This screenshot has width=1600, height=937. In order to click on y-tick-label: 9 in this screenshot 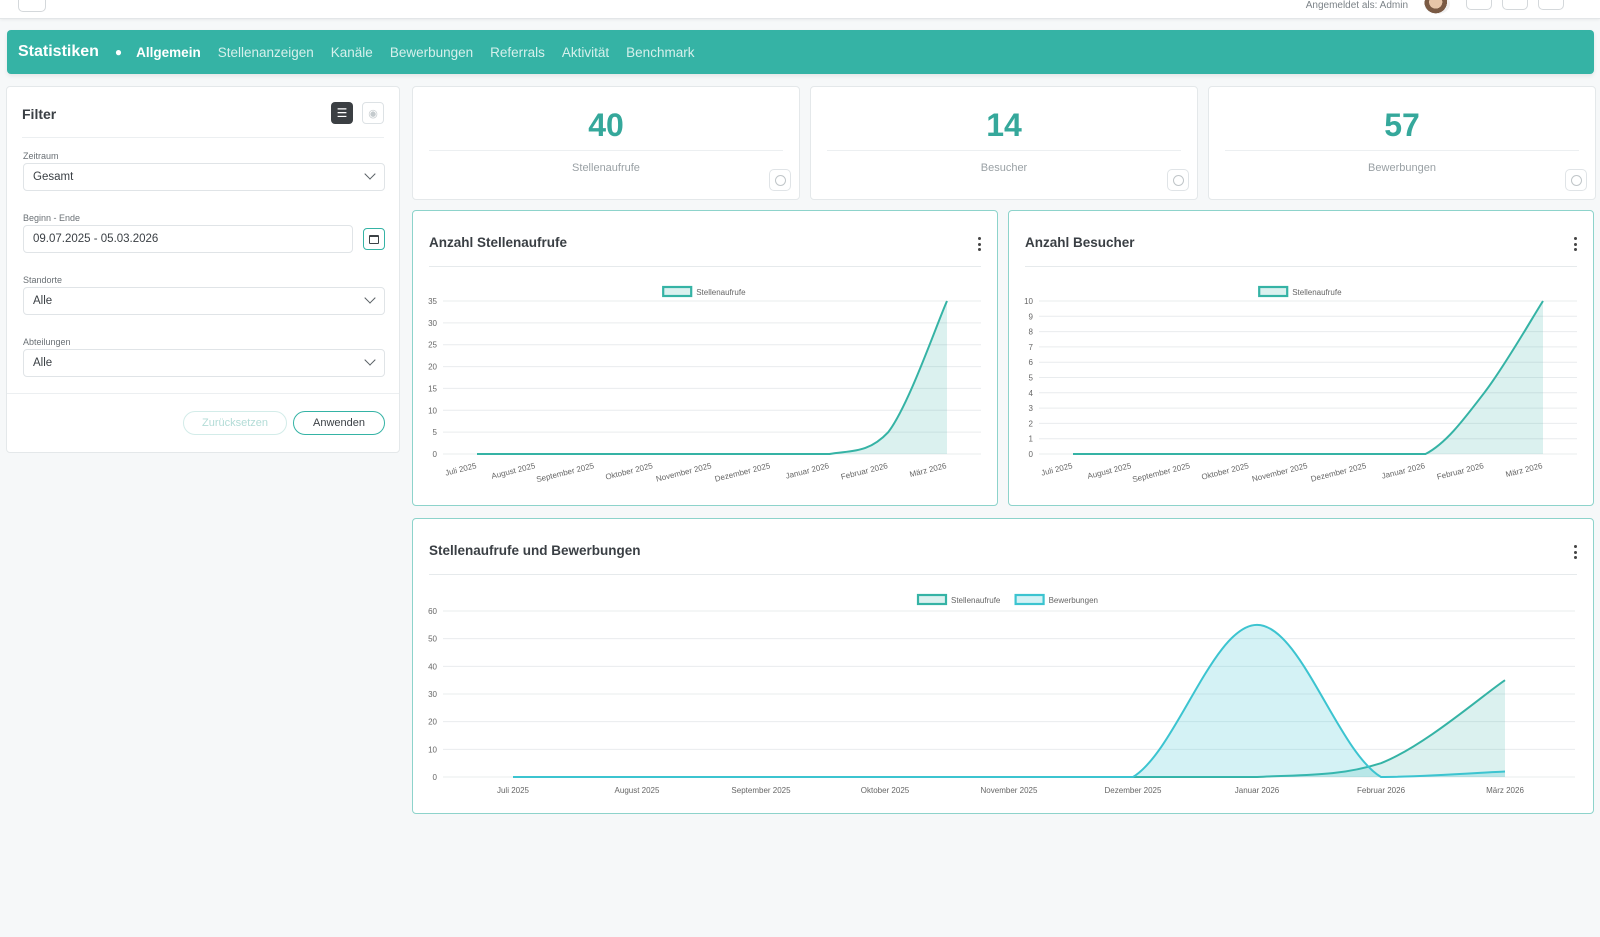, I will do `click(1031, 316)`.